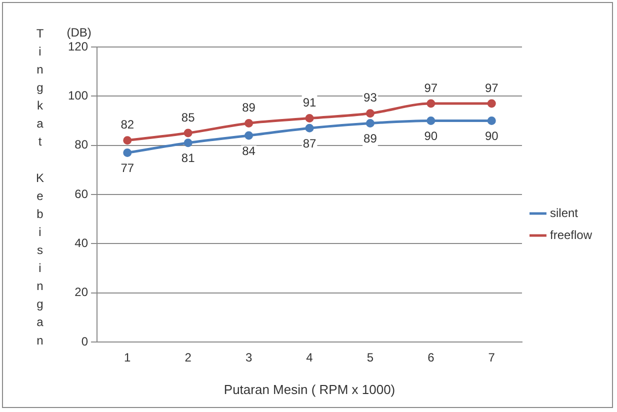 The height and width of the screenshot is (412, 617). I want to click on x-tick-label: 3, so click(248, 357).